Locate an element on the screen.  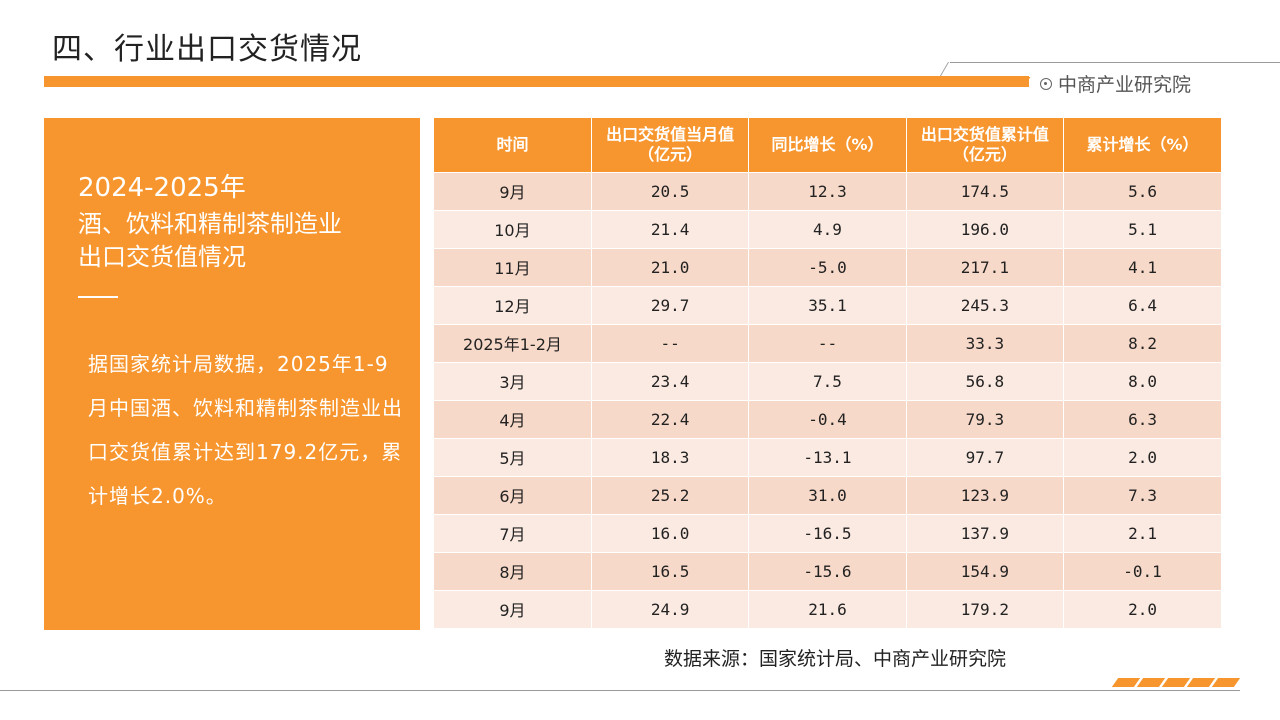
row-value-cell: 6.4 is located at coordinates (1142, 304).